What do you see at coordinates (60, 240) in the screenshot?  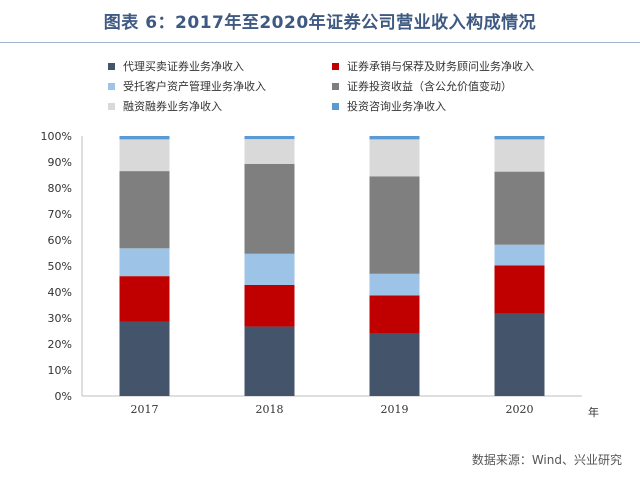 I see `y-tick-label: 60%` at bounding box center [60, 240].